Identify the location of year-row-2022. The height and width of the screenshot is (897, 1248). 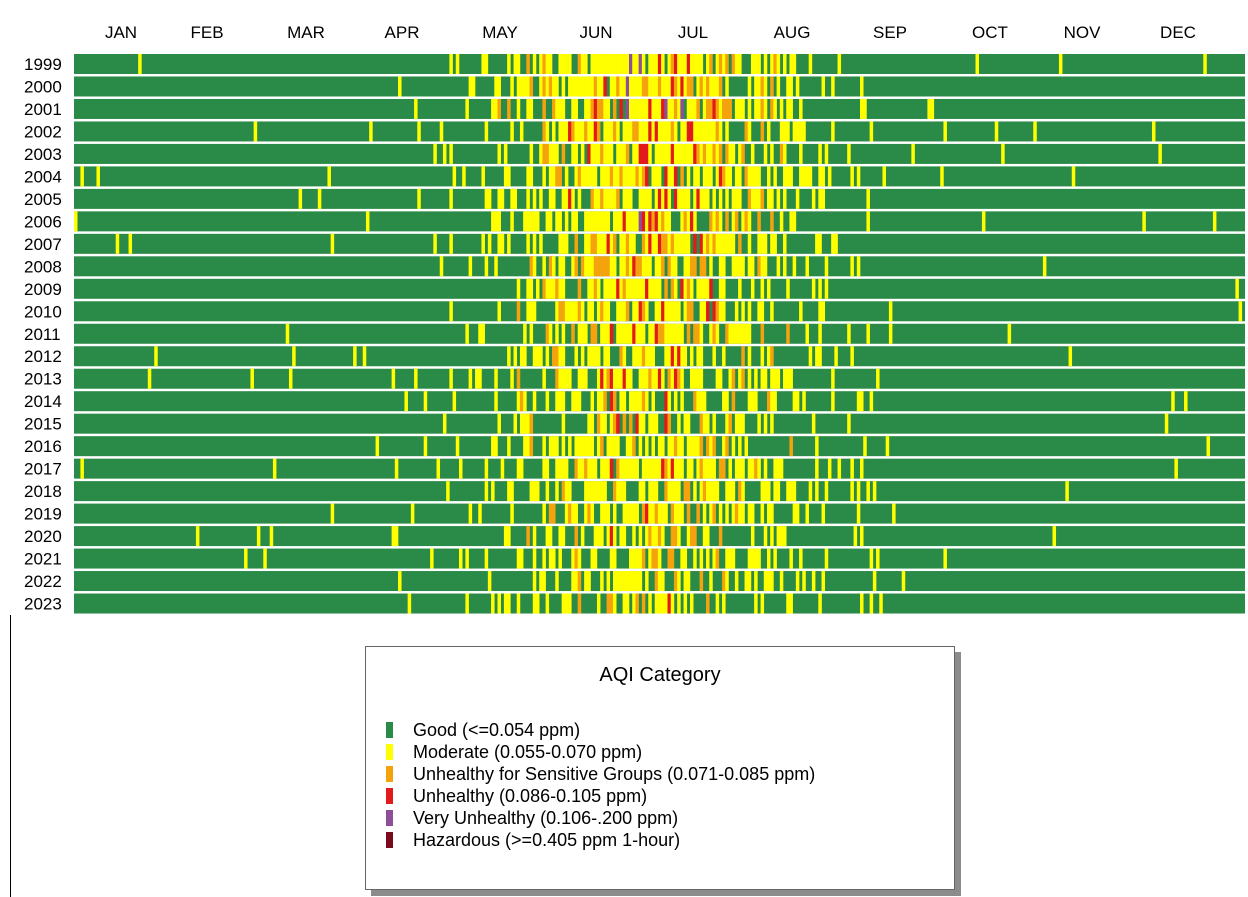
(659, 581).